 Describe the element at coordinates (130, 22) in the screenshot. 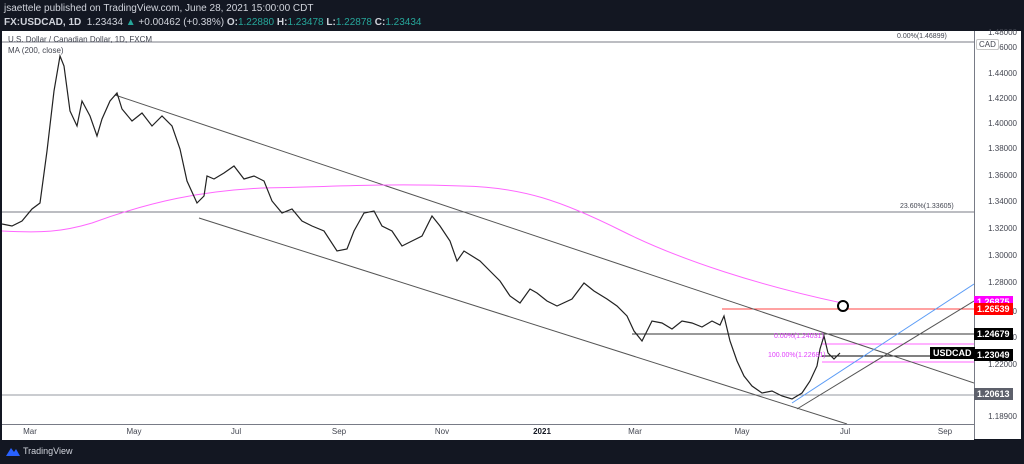

I see `up-arrow-icon: ▲` at that location.